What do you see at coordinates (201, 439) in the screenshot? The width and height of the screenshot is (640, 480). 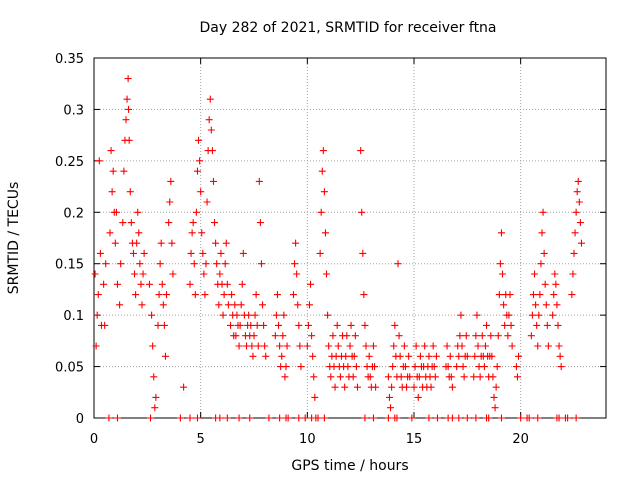 I see `x-tick-label: 5` at bounding box center [201, 439].